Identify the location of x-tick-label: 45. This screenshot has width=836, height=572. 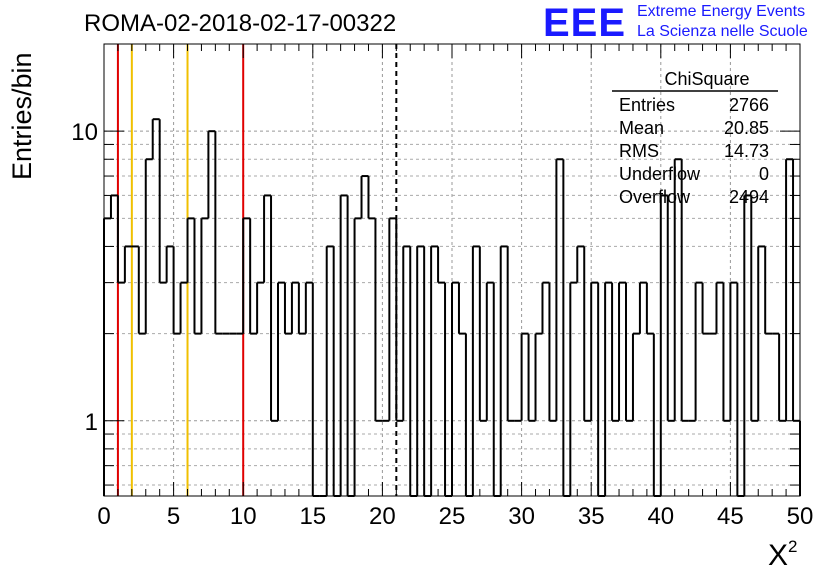
(730, 516).